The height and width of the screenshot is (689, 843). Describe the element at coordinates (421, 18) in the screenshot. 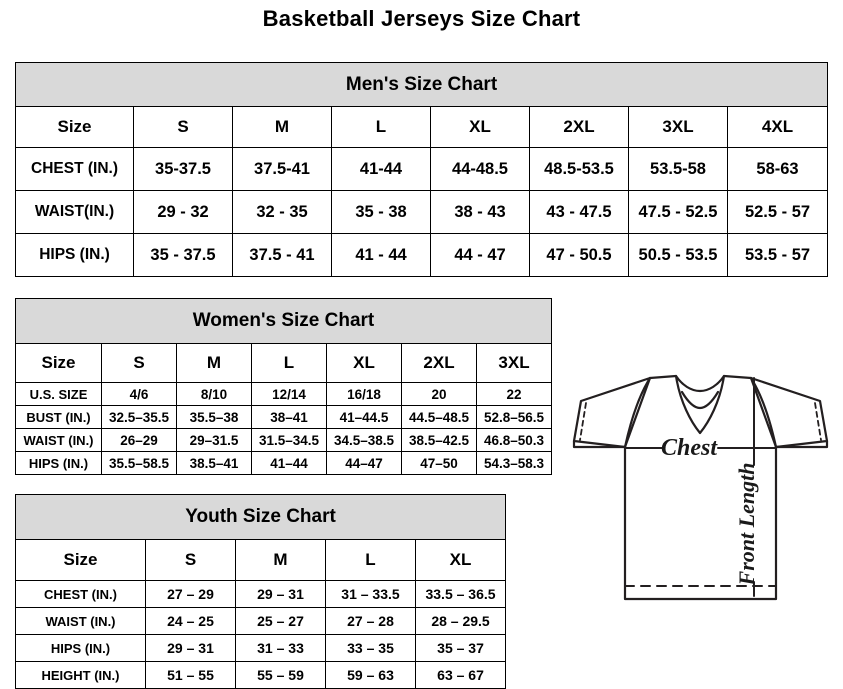

I see `page-title: Basketball Jerseys Size Chart` at that location.